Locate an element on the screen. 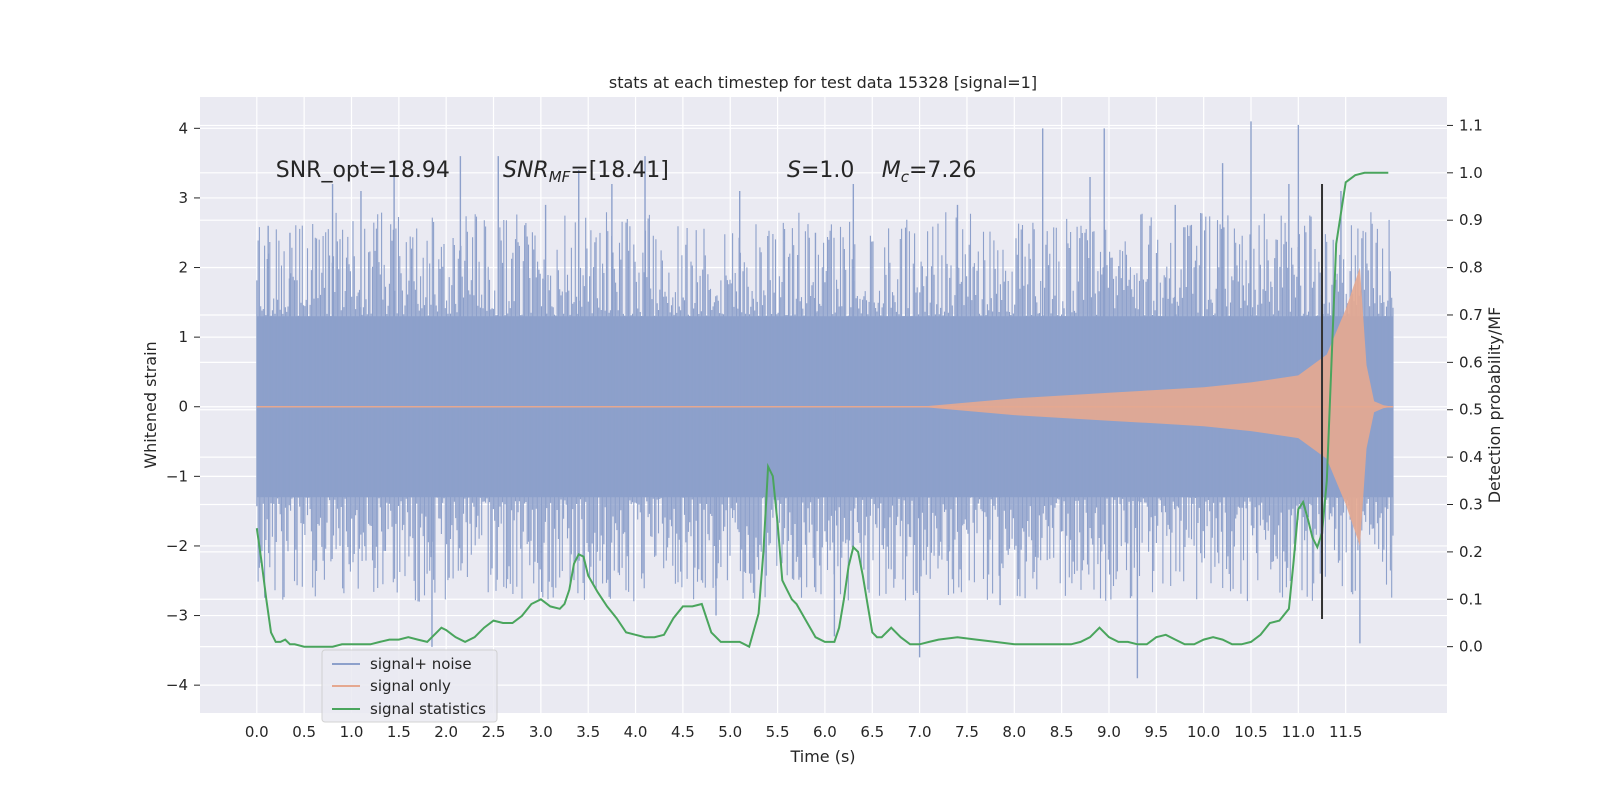  legend-item: signal only is located at coordinates (391, 686).